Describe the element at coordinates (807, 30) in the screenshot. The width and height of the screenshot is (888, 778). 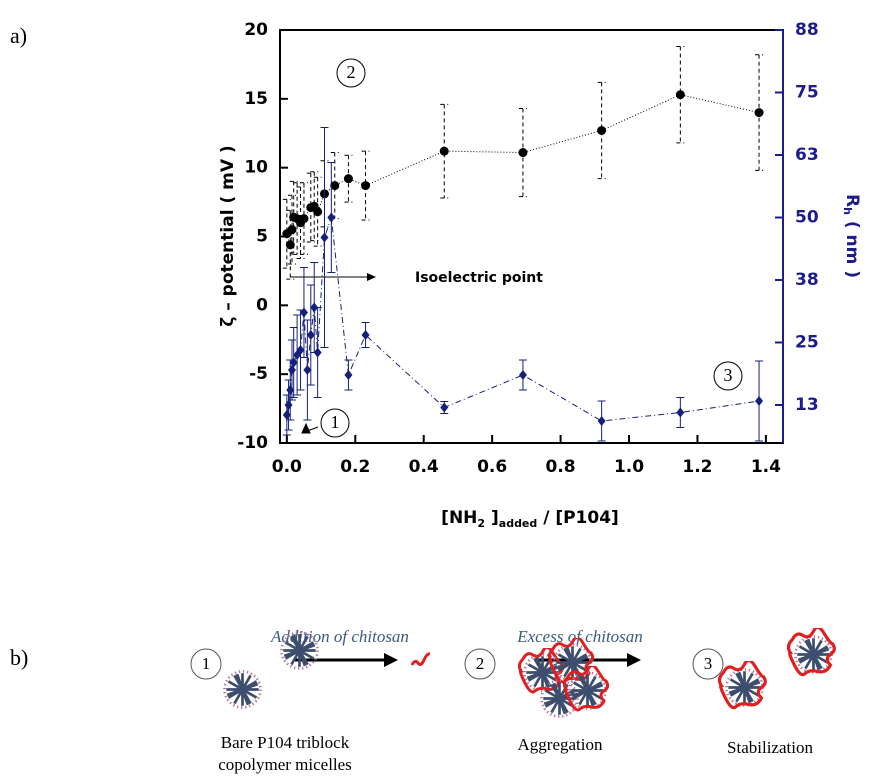
I see `y2-tick-label: 88` at that location.